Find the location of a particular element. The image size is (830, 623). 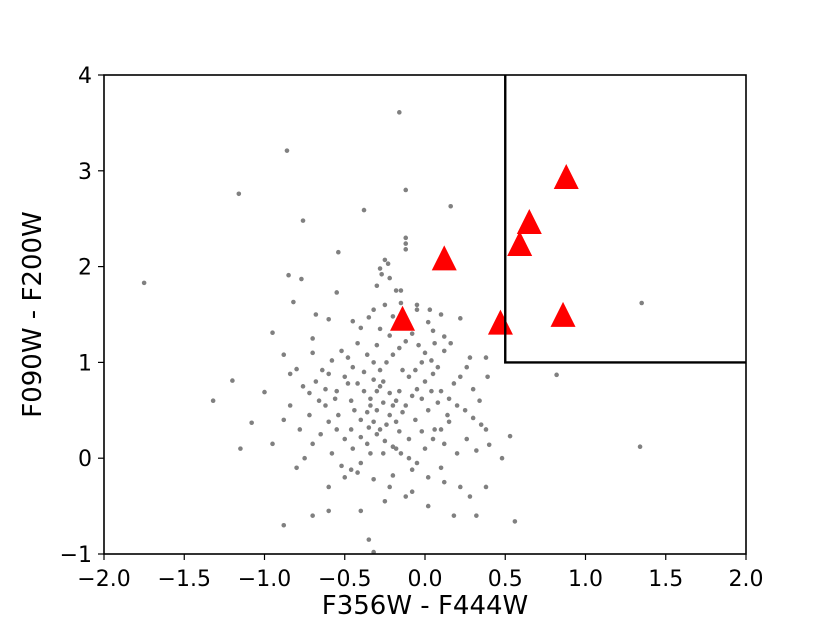

x-tick-label: −1.5 is located at coordinates (184, 579).